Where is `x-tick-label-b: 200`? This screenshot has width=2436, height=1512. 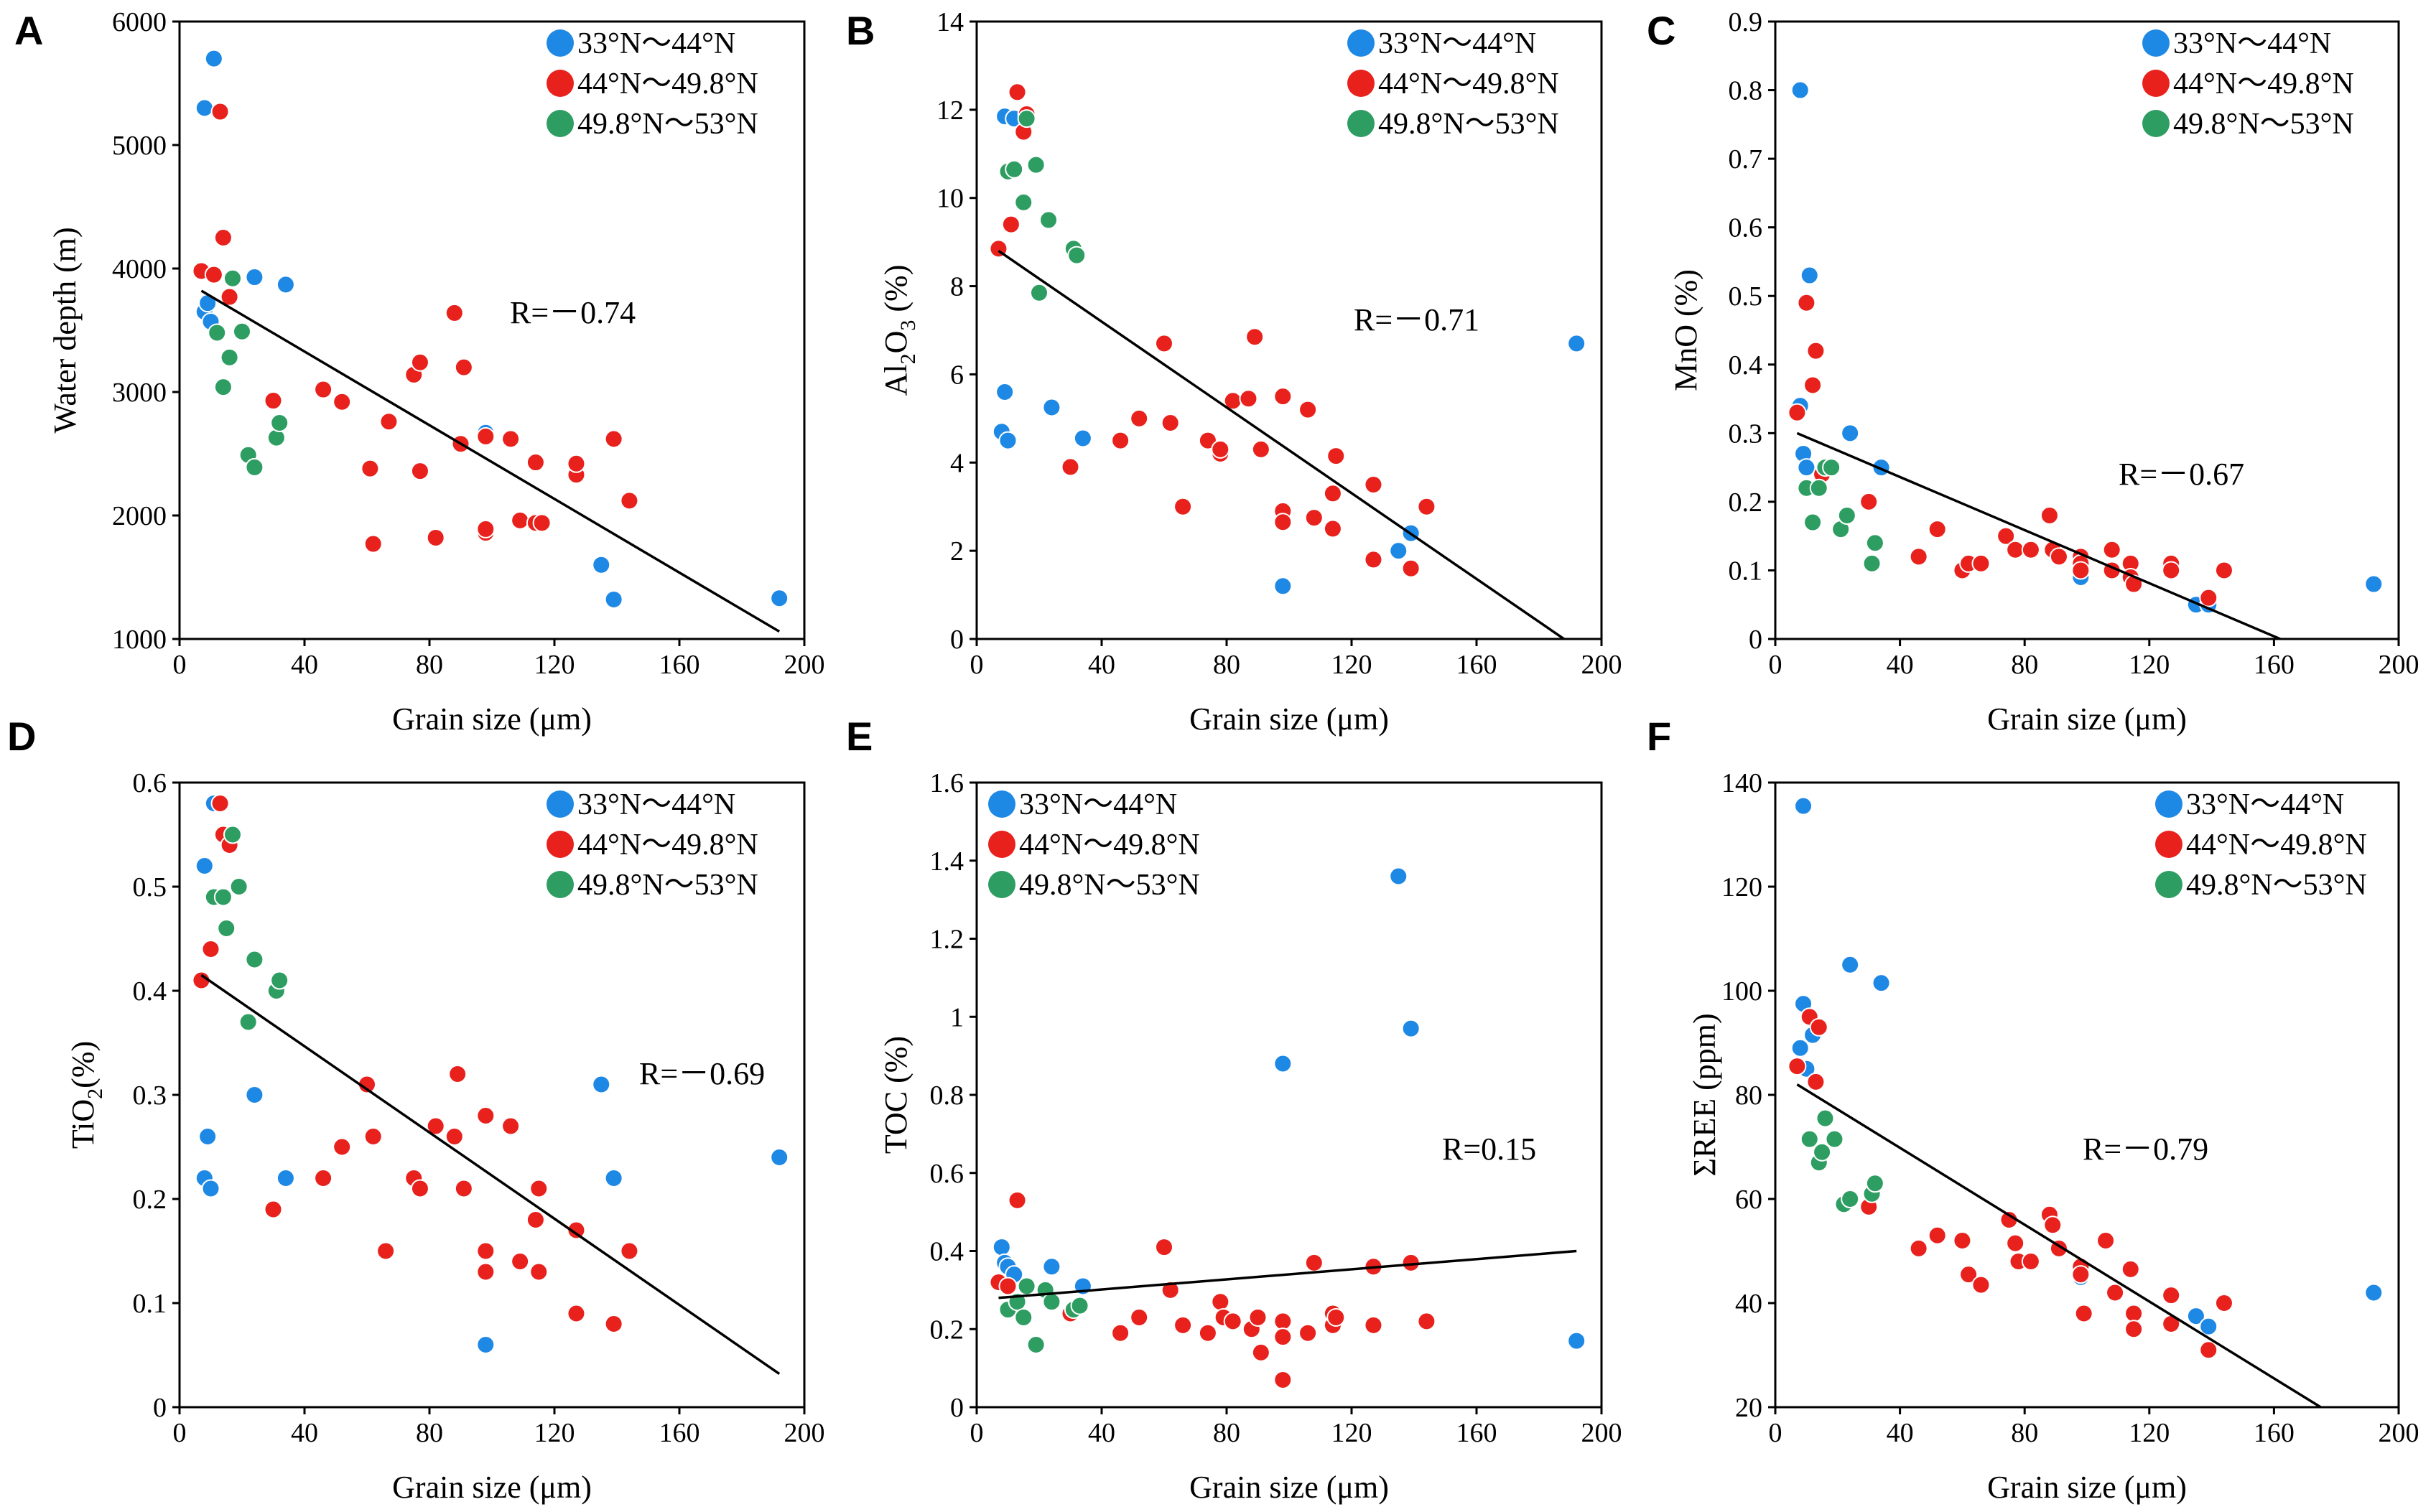 x-tick-label-b: 200 is located at coordinates (1602, 665).